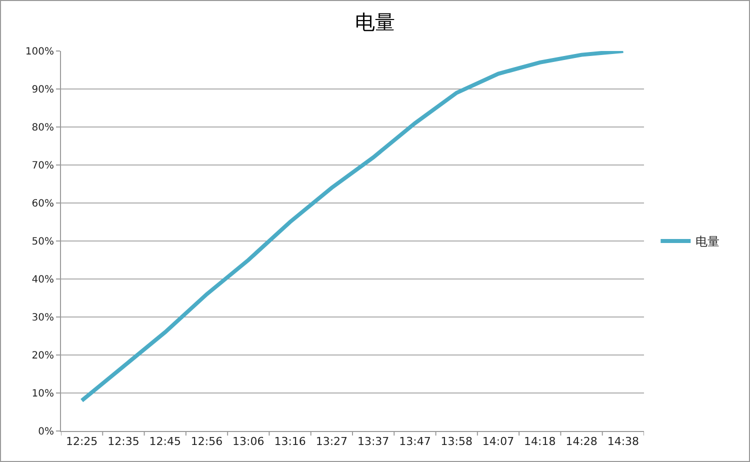 The image size is (750, 462). What do you see at coordinates (43, 356) in the screenshot?
I see `y-tick-label: 20%` at bounding box center [43, 356].